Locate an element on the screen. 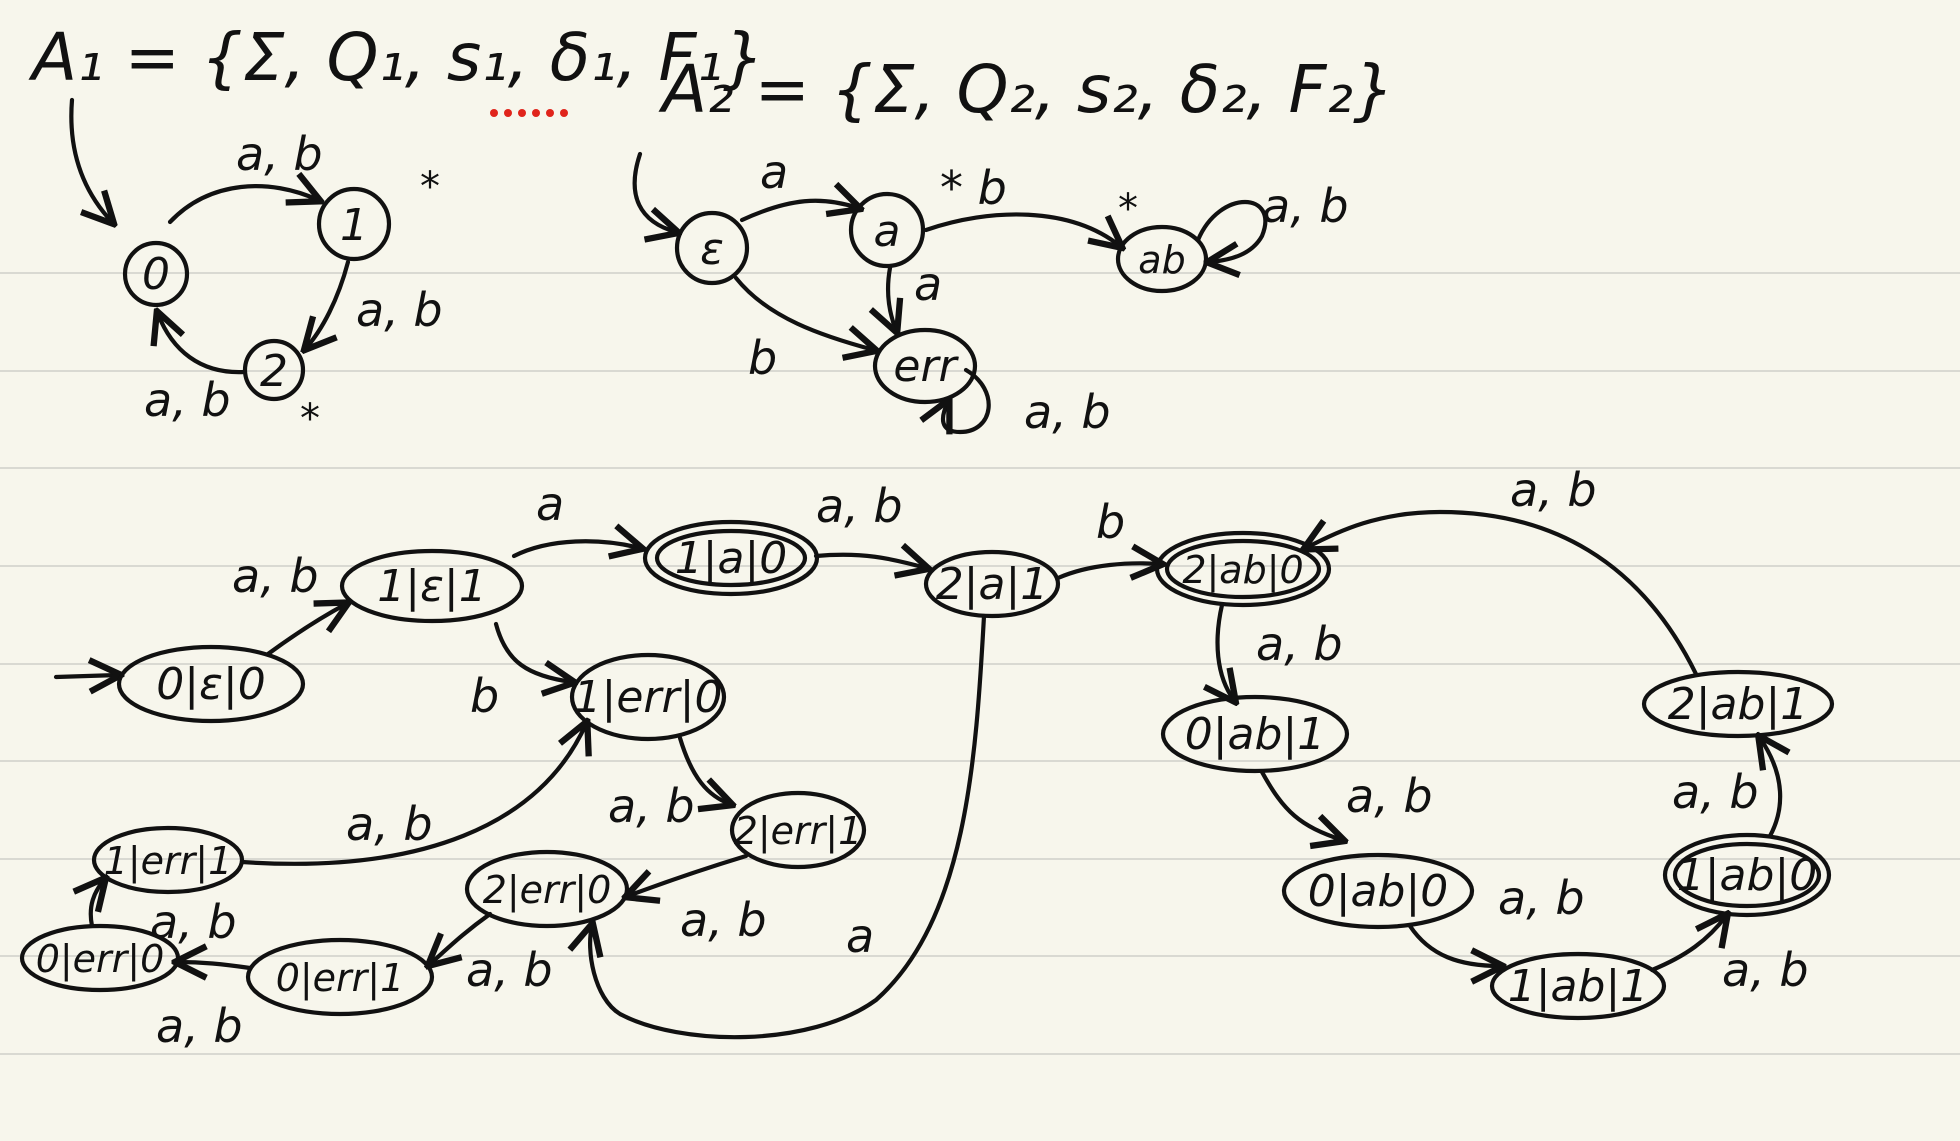 The image size is (1960, 1141). p-edge-label-1err1-1err0: a, b is located at coordinates (389, 824).